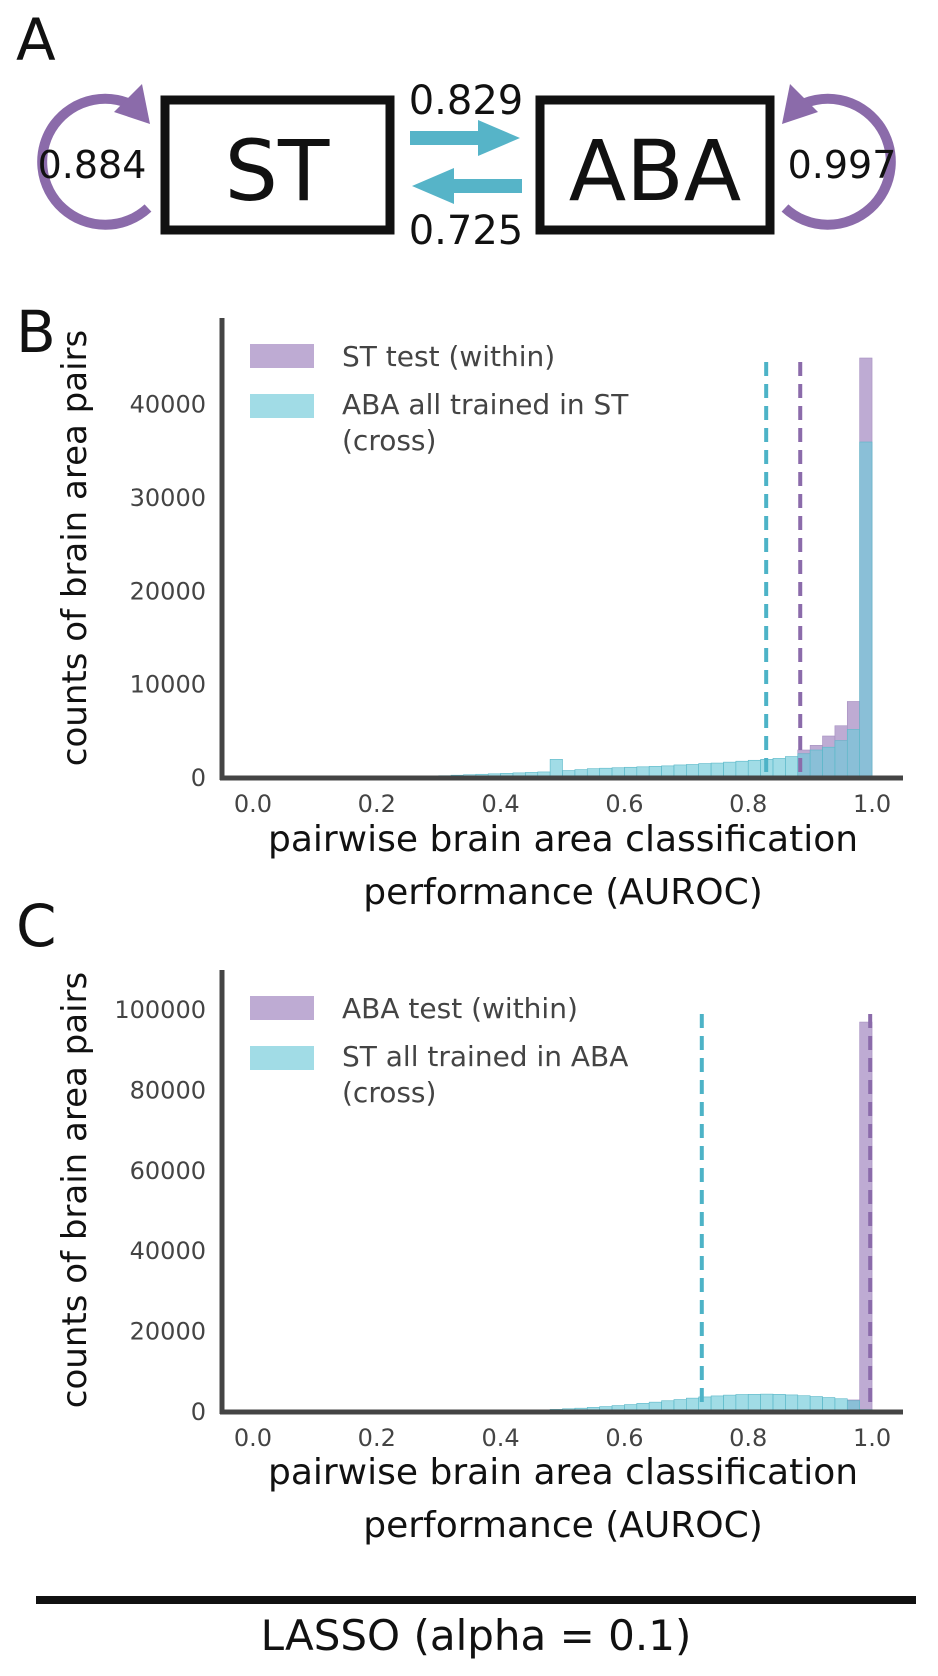  Describe the element at coordinates (655, 171) in the screenshot. I see `aba-box-label: ABA` at that location.